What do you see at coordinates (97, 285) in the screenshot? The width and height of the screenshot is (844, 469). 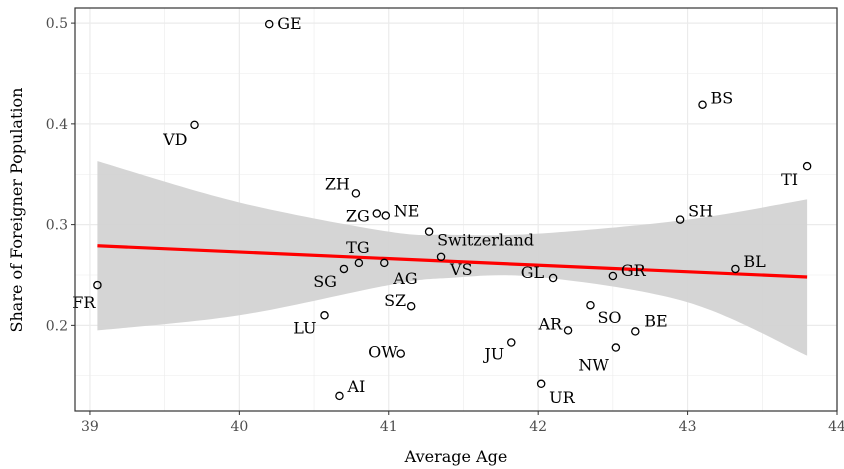 I see `point-fr` at bounding box center [97, 285].